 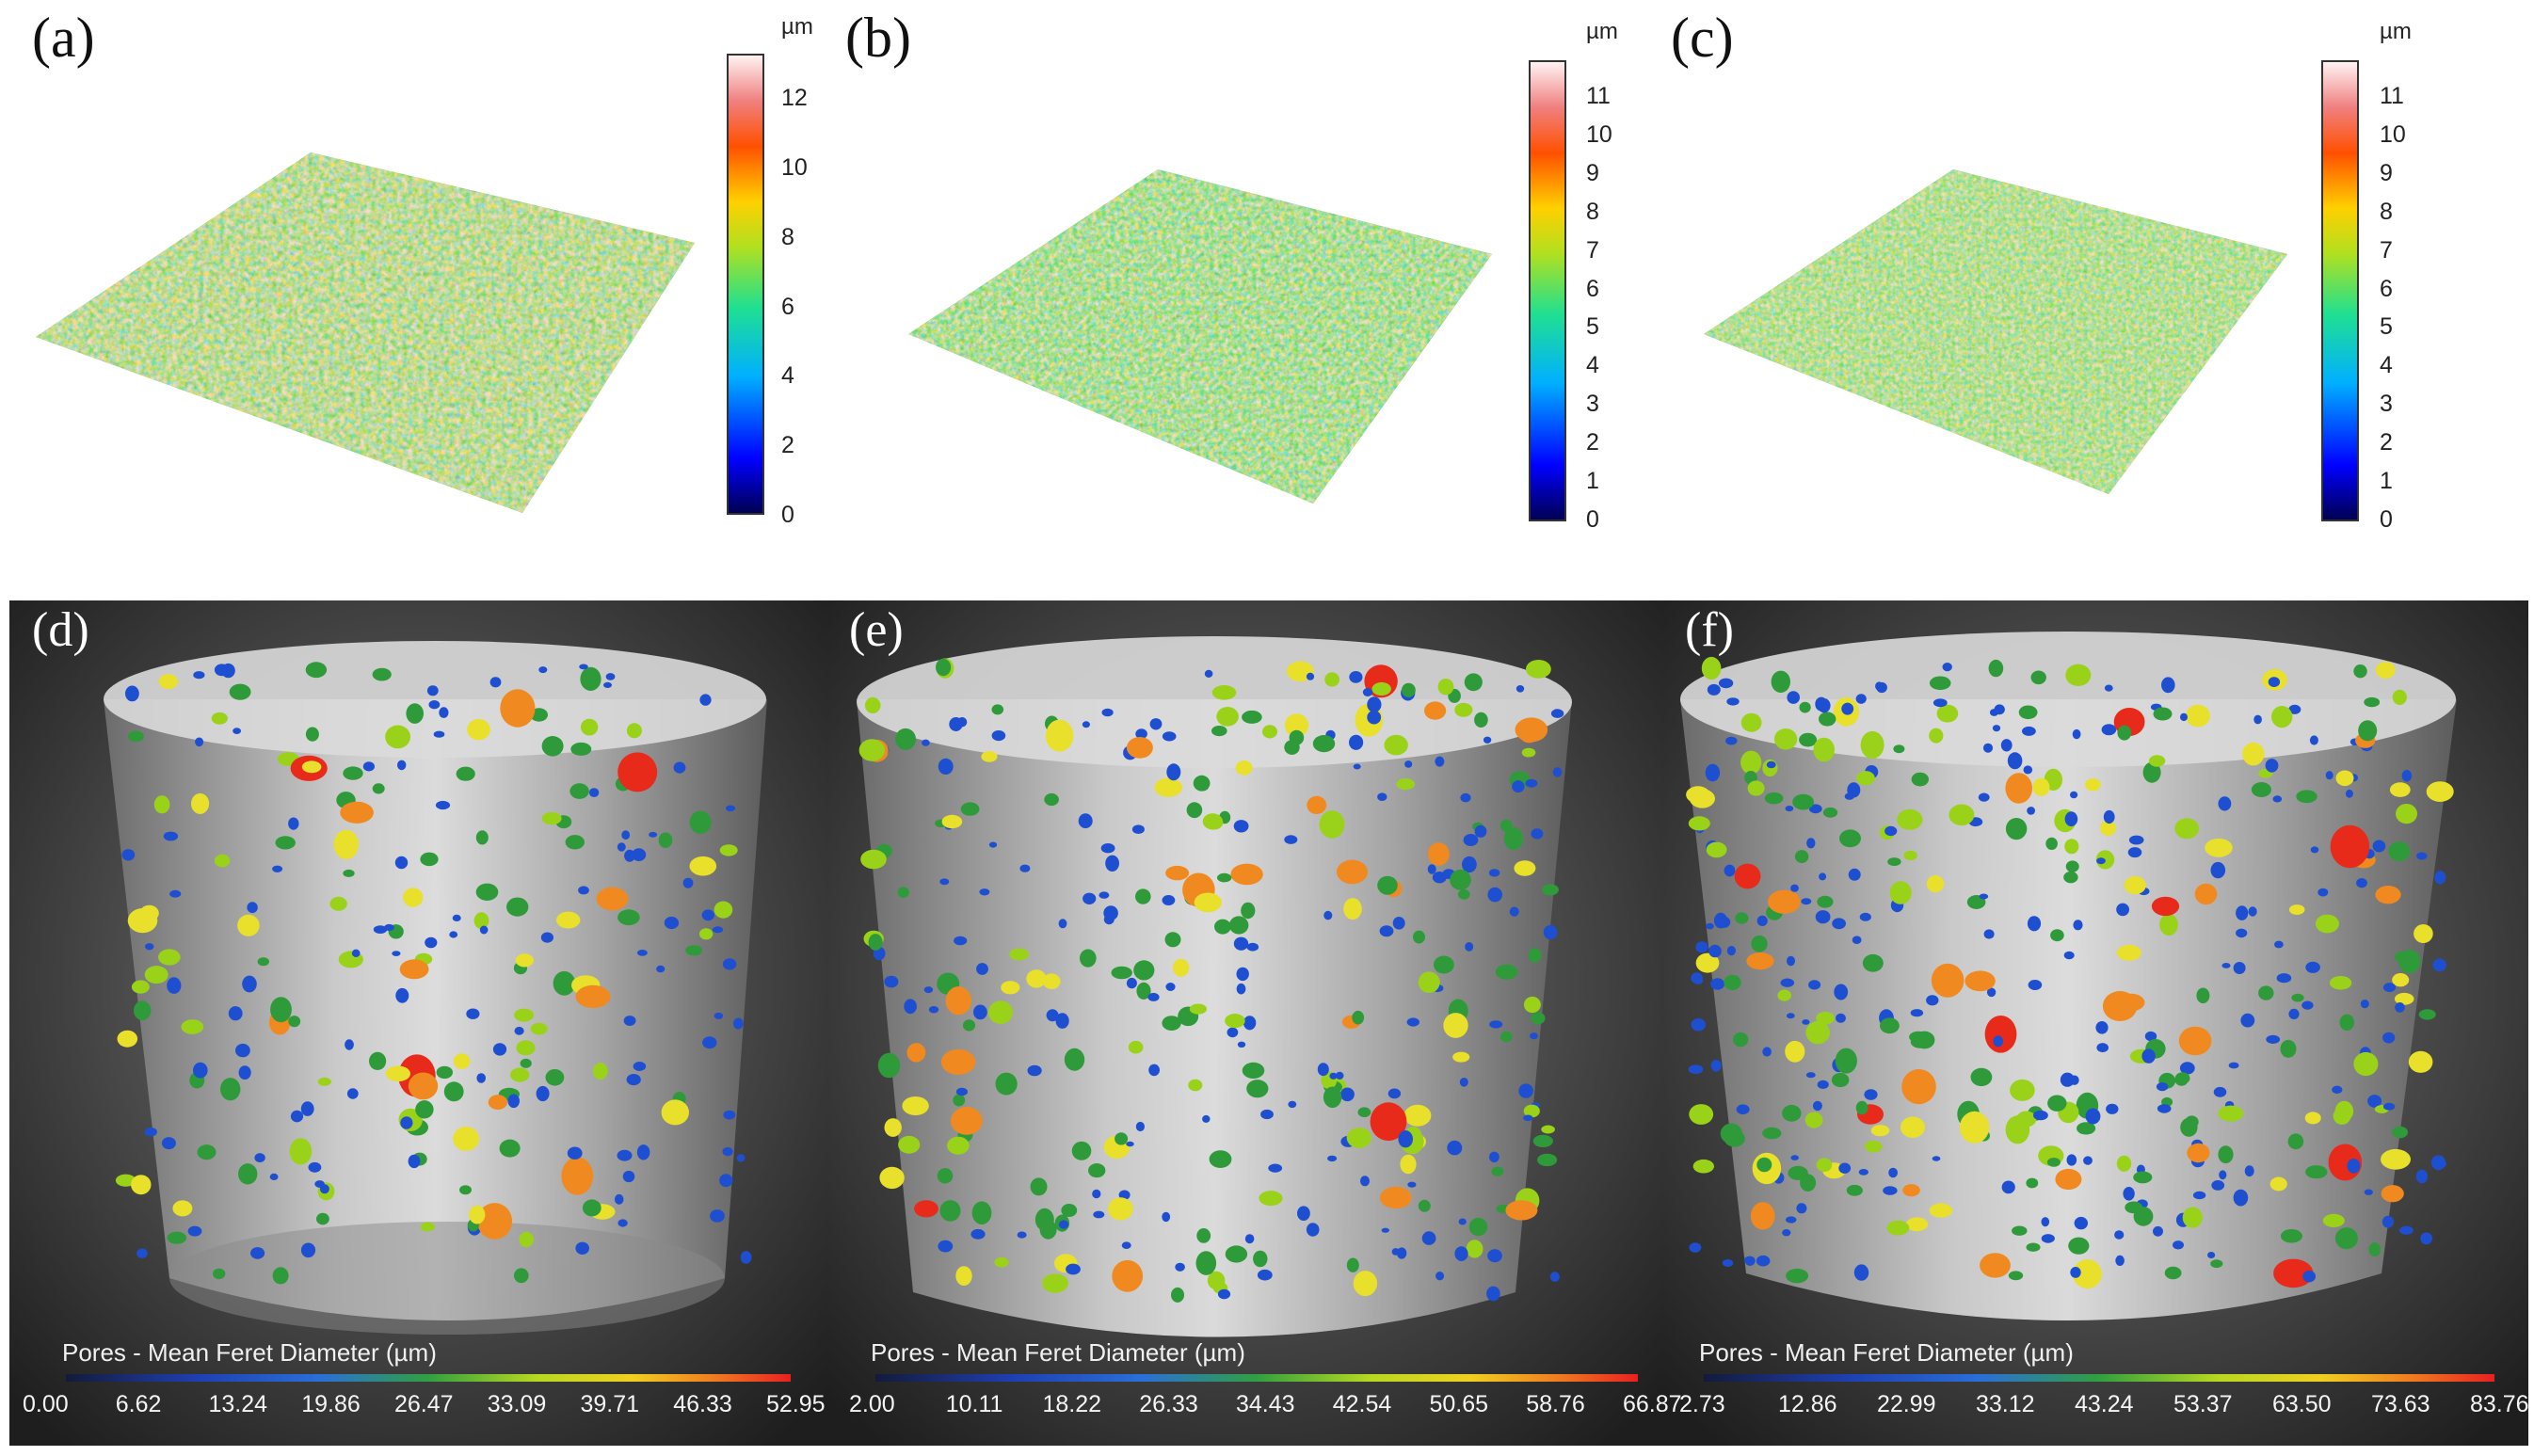 I want to click on colorbar-tick: 33.12, so click(x=2006, y=1404).